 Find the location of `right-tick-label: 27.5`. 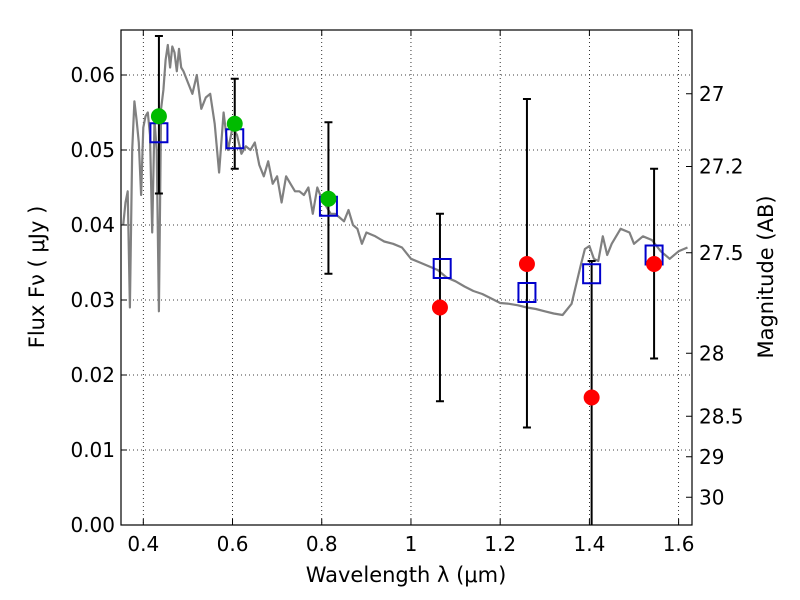

right-tick-label: 27.5 is located at coordinates (721, 253).